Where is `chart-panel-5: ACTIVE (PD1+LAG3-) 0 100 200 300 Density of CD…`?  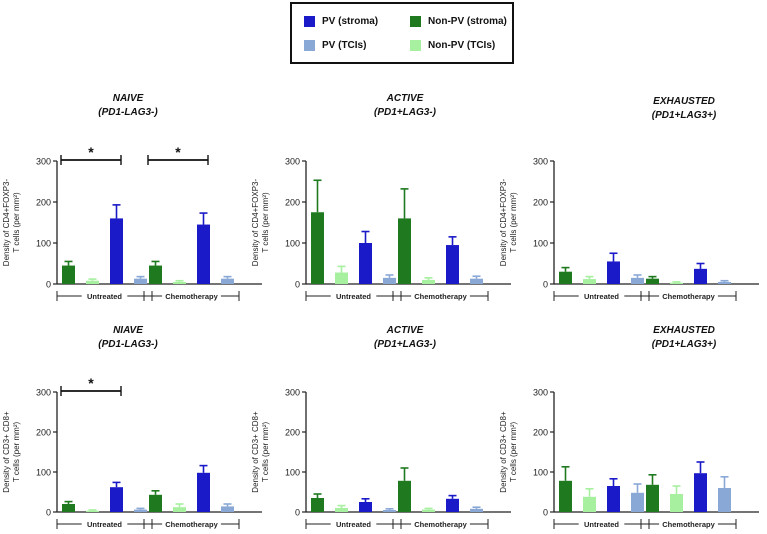
chart-panel-5: ACTIVE (PD1+LAG3-) 0 100 200 300 Density of CD… is located at coordinates (381, 427).